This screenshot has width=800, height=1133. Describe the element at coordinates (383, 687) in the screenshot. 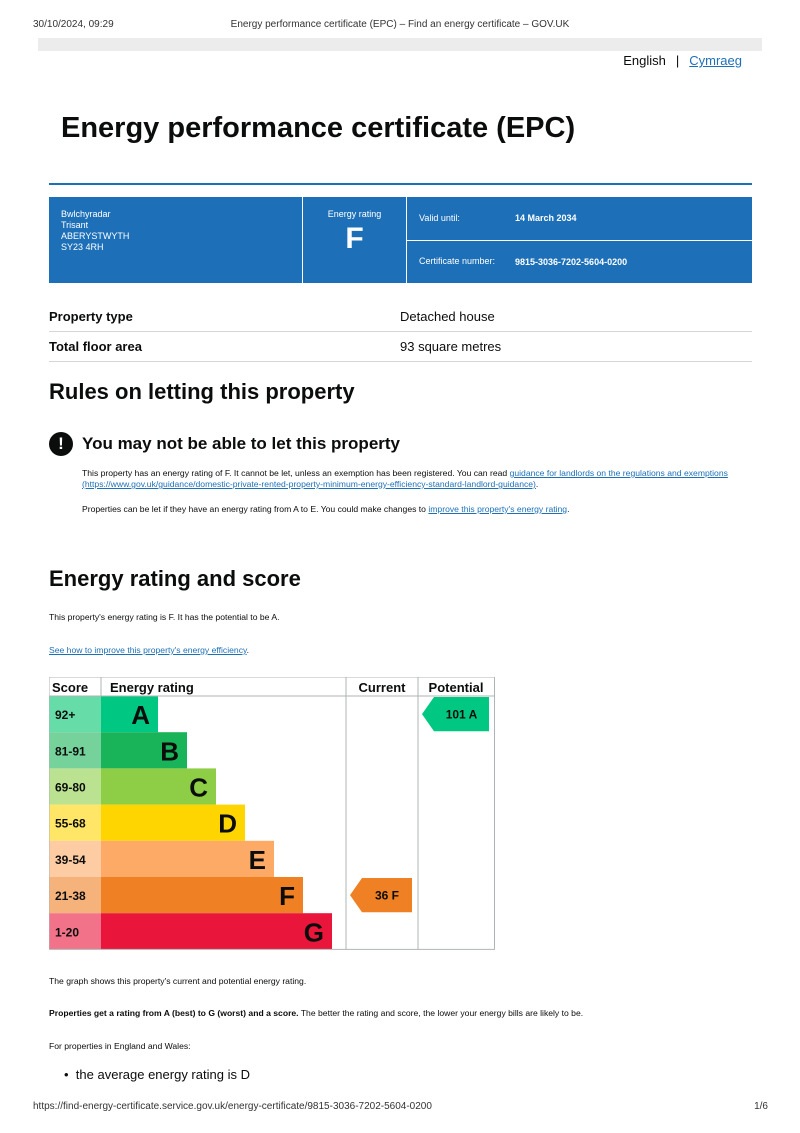

I see `chart-header-2: Current` at that location.